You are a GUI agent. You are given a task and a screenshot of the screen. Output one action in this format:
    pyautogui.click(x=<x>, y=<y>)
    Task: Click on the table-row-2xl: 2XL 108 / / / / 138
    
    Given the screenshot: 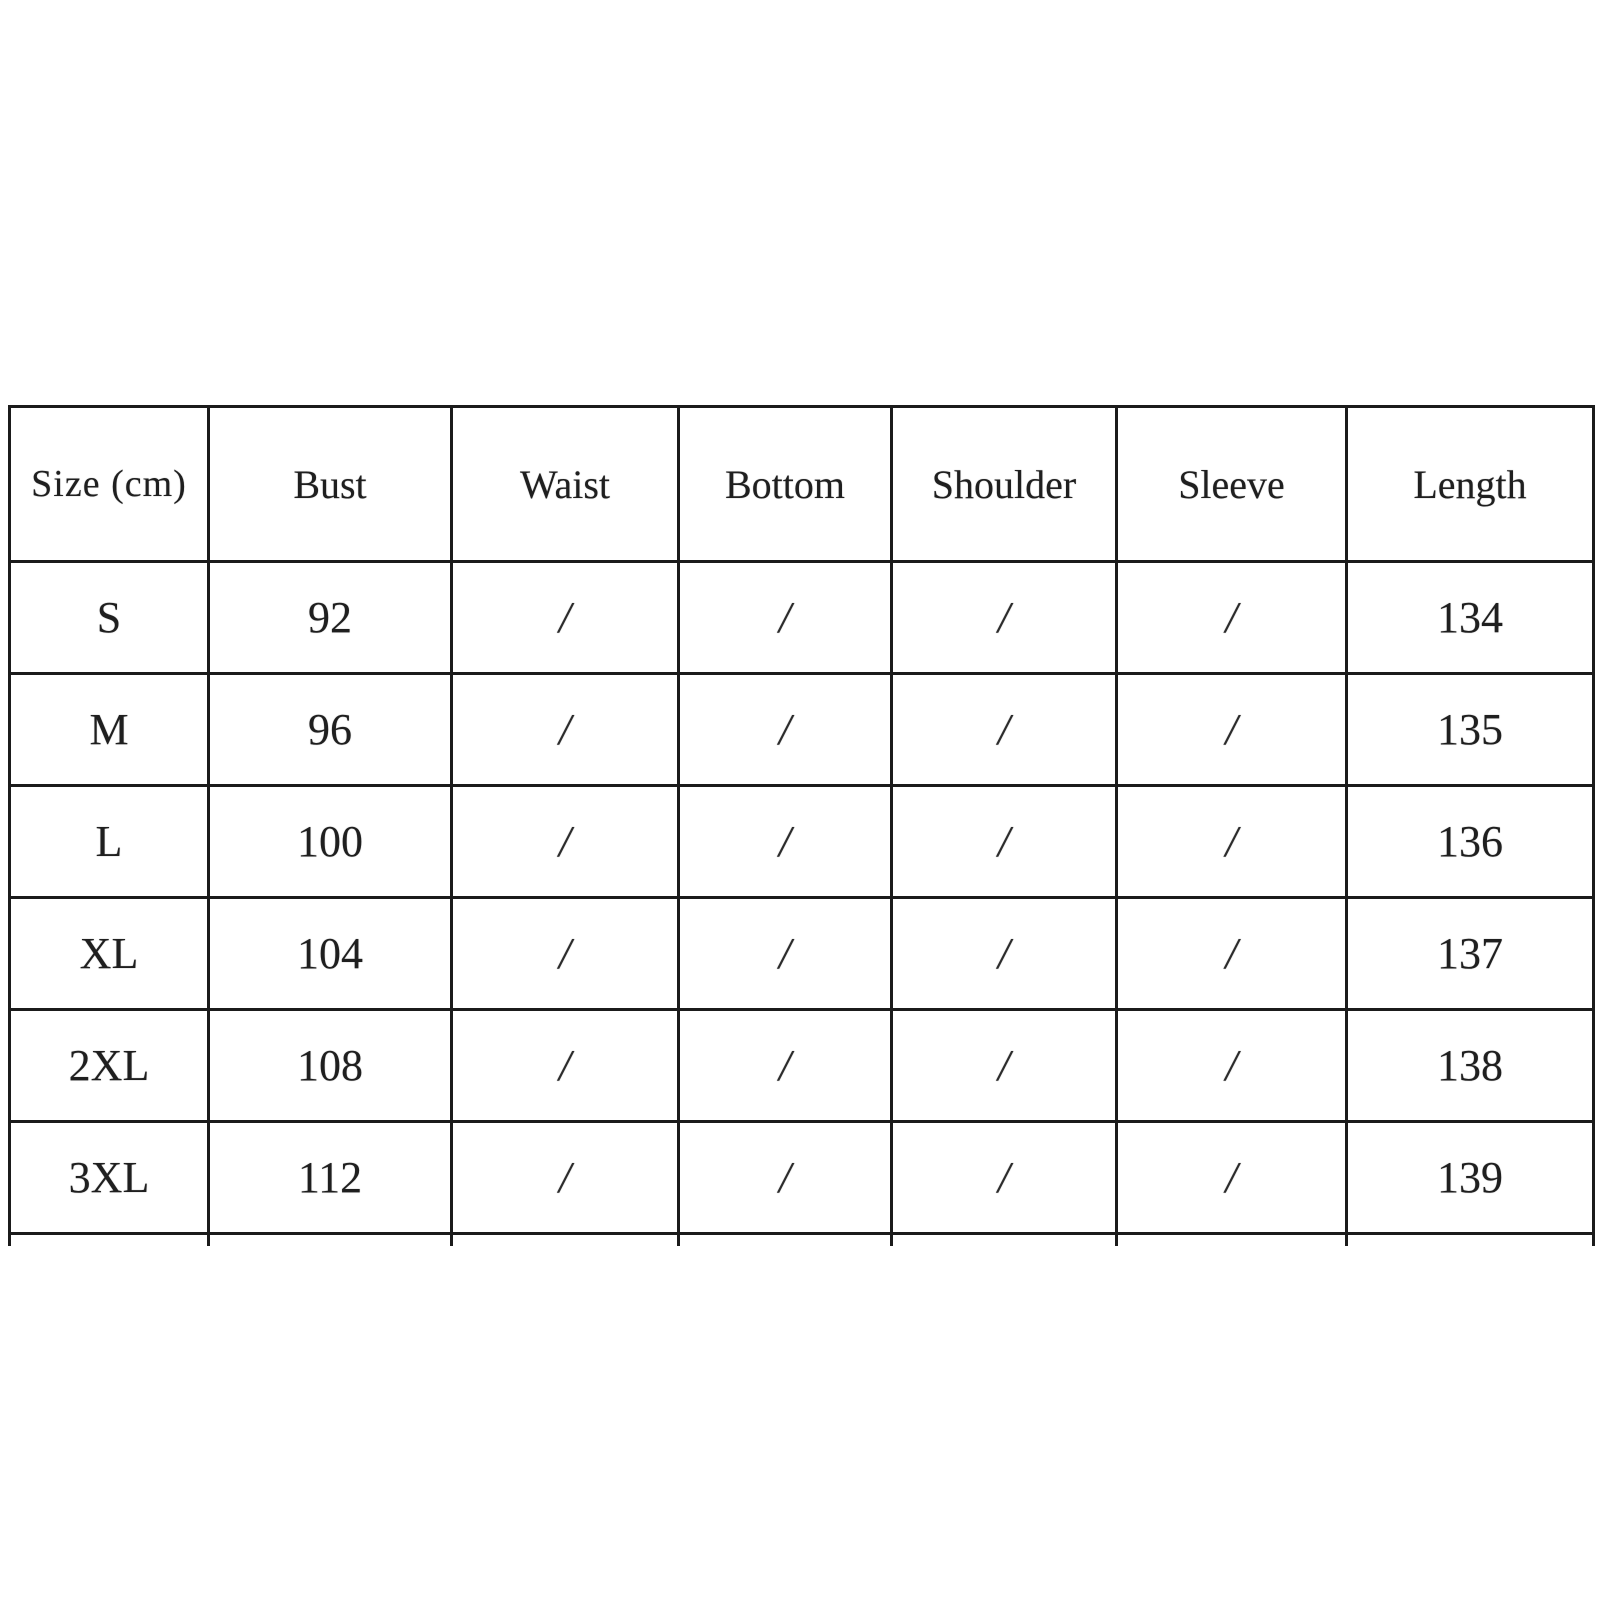 What is the action you would take?
    pyautogui.click(x=801, y=1065)
    